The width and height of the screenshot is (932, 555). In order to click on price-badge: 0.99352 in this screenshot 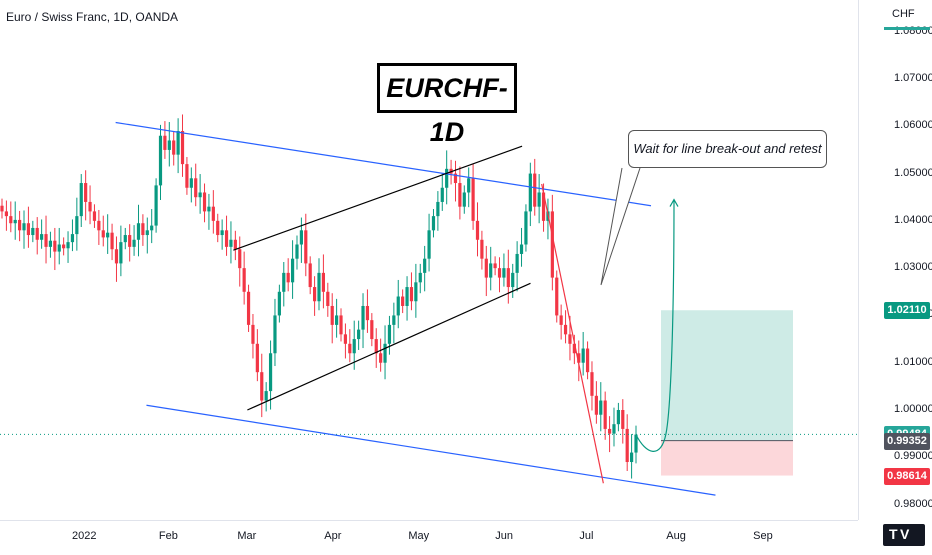, I will do `click(907, 441)`.